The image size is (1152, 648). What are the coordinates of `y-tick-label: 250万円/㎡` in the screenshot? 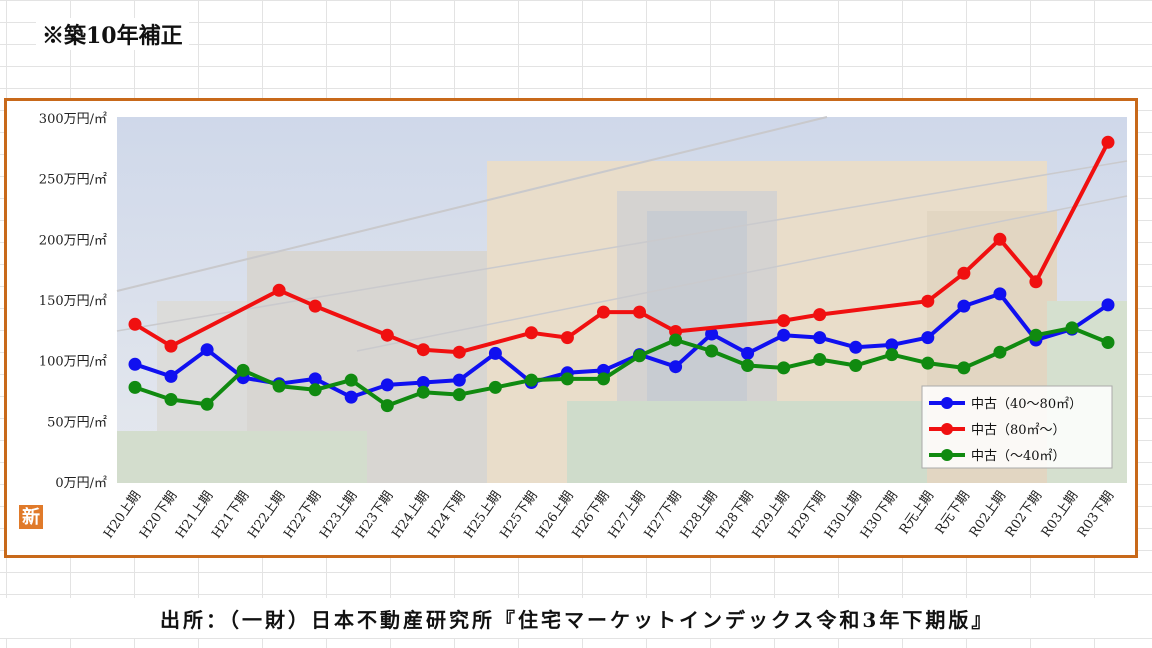 It's located at (73, 180).